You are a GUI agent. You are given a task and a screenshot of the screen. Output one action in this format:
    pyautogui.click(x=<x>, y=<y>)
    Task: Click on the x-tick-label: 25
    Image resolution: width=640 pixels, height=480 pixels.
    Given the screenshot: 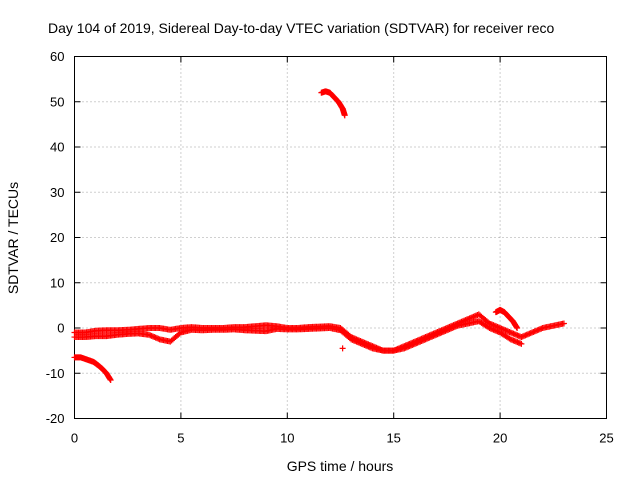 What is the action you would take?
    pyautogui.click(x=606, y=438)
    